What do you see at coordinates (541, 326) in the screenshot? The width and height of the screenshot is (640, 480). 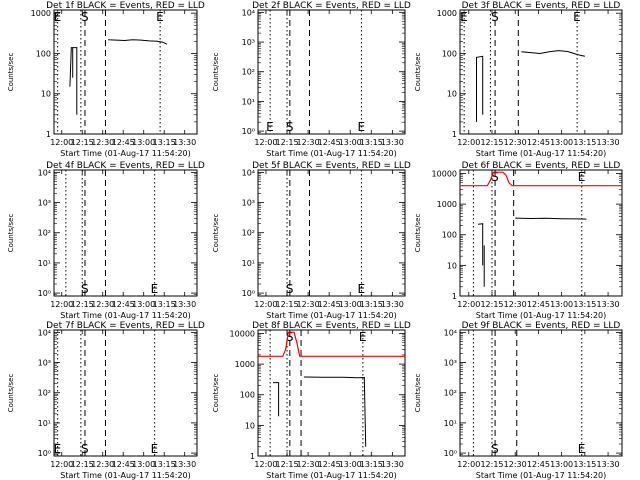 I see `panel-title: Det 9f BLACK = Events, RED = LLD` at bounding box center [541, 326].